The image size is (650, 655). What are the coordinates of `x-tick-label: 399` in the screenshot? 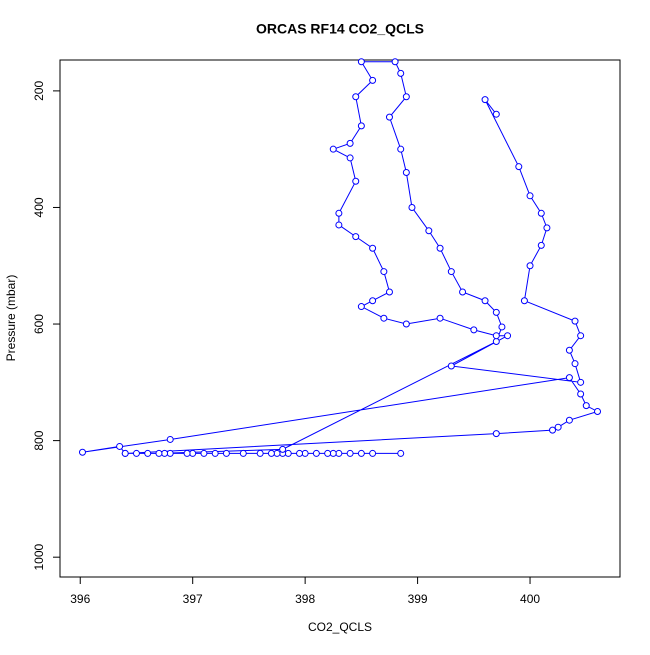 It's located at (418, 599).